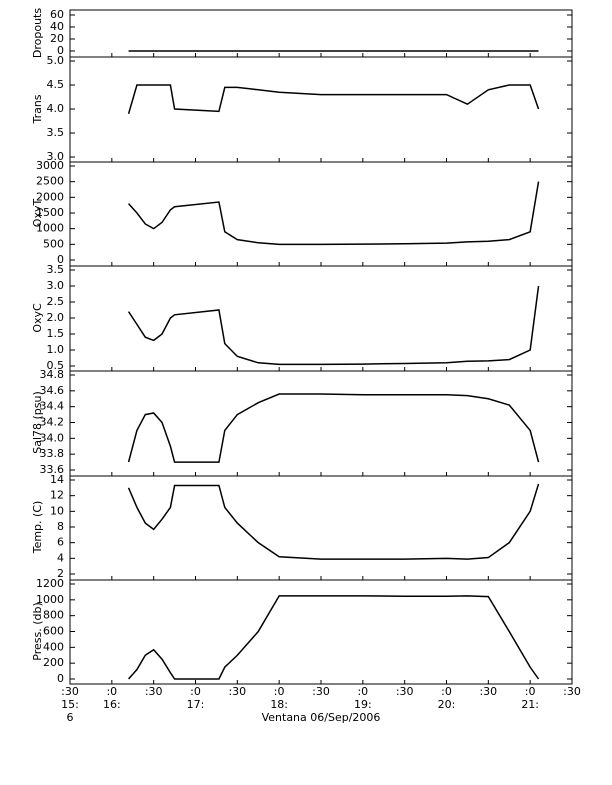 The height and width of the screenshot is (785, 612). I want to click on x-hour-label: 15:, so click(70, 704).